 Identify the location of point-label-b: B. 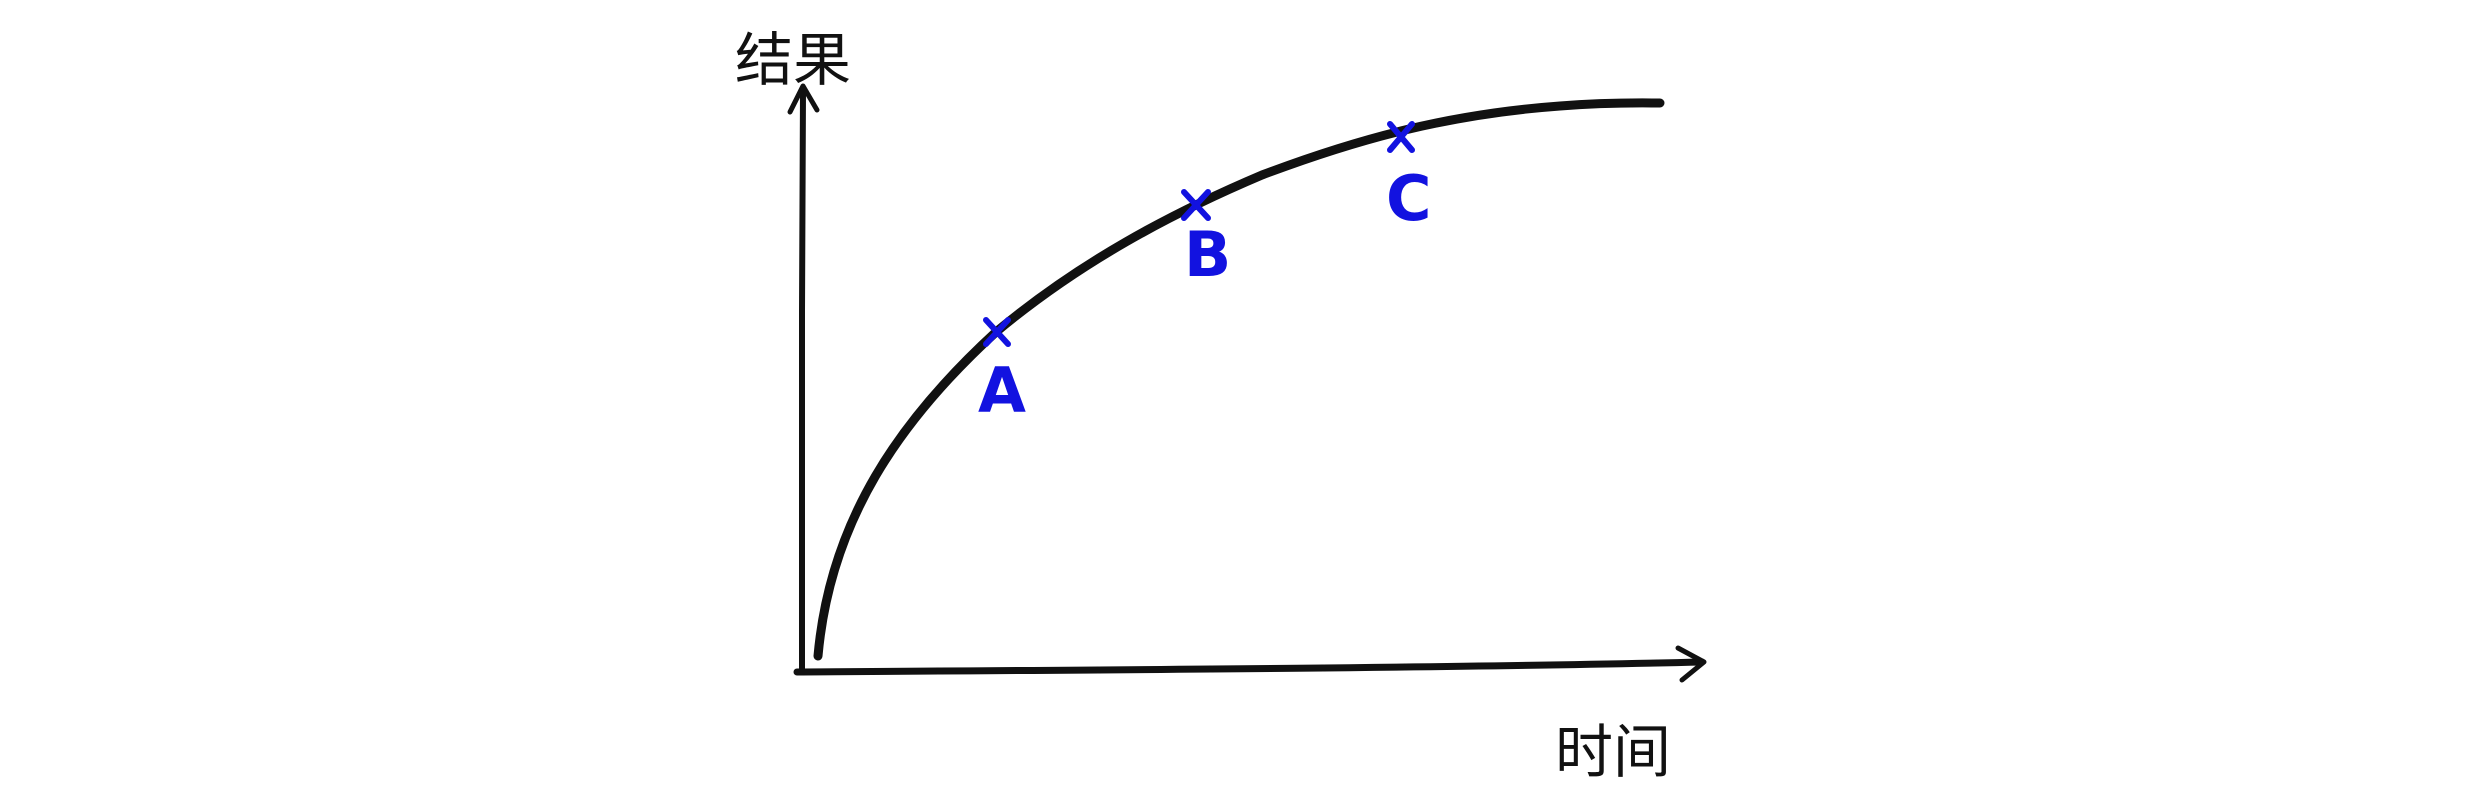
(1207, 254).